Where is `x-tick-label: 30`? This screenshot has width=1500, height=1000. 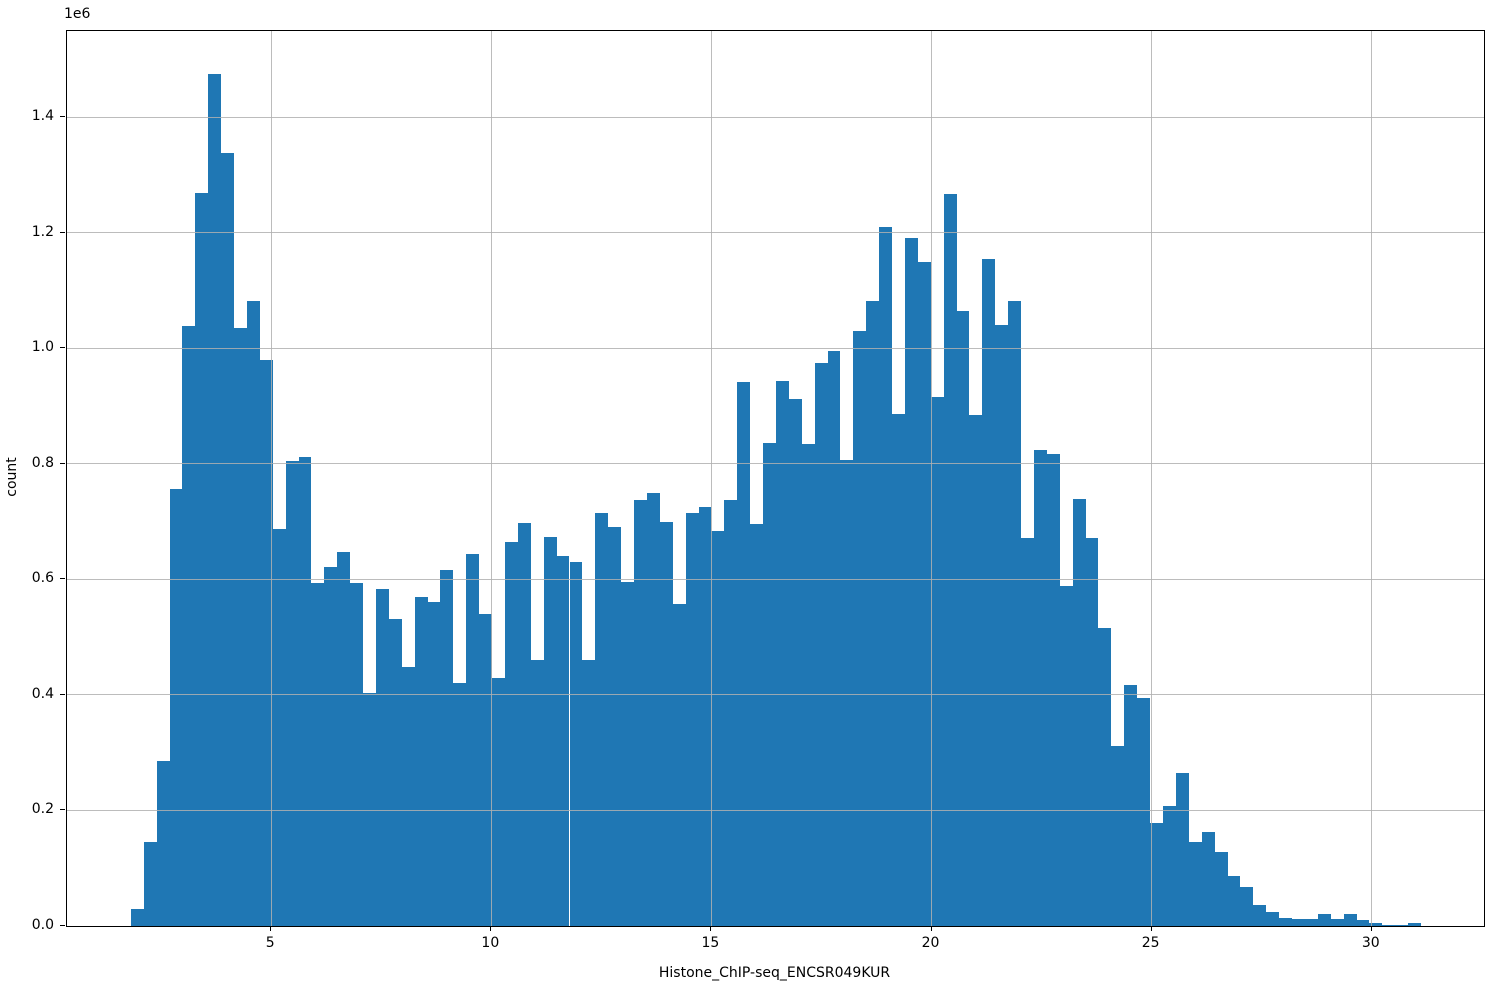 x-tick-label: 30 is located at coordinates (1370, 943).